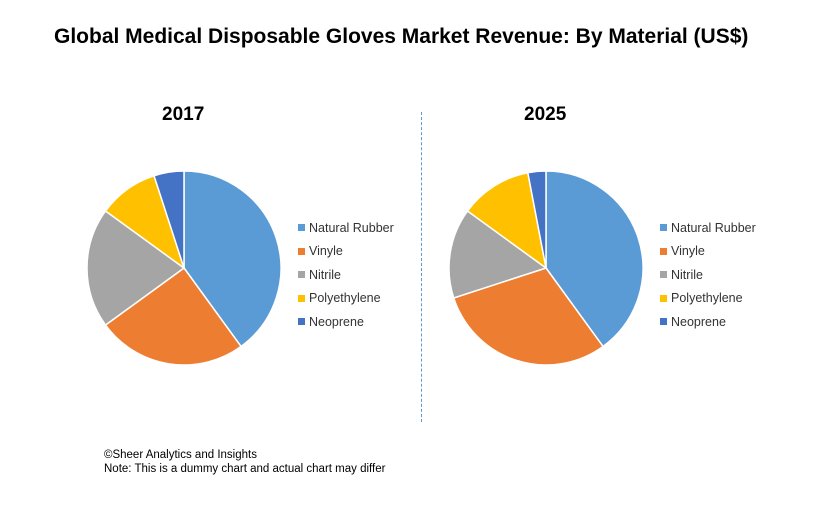 The height and width of the screenshot is (506, 817). I want to click on pie-title-2025: 2025, so click(545, 114).